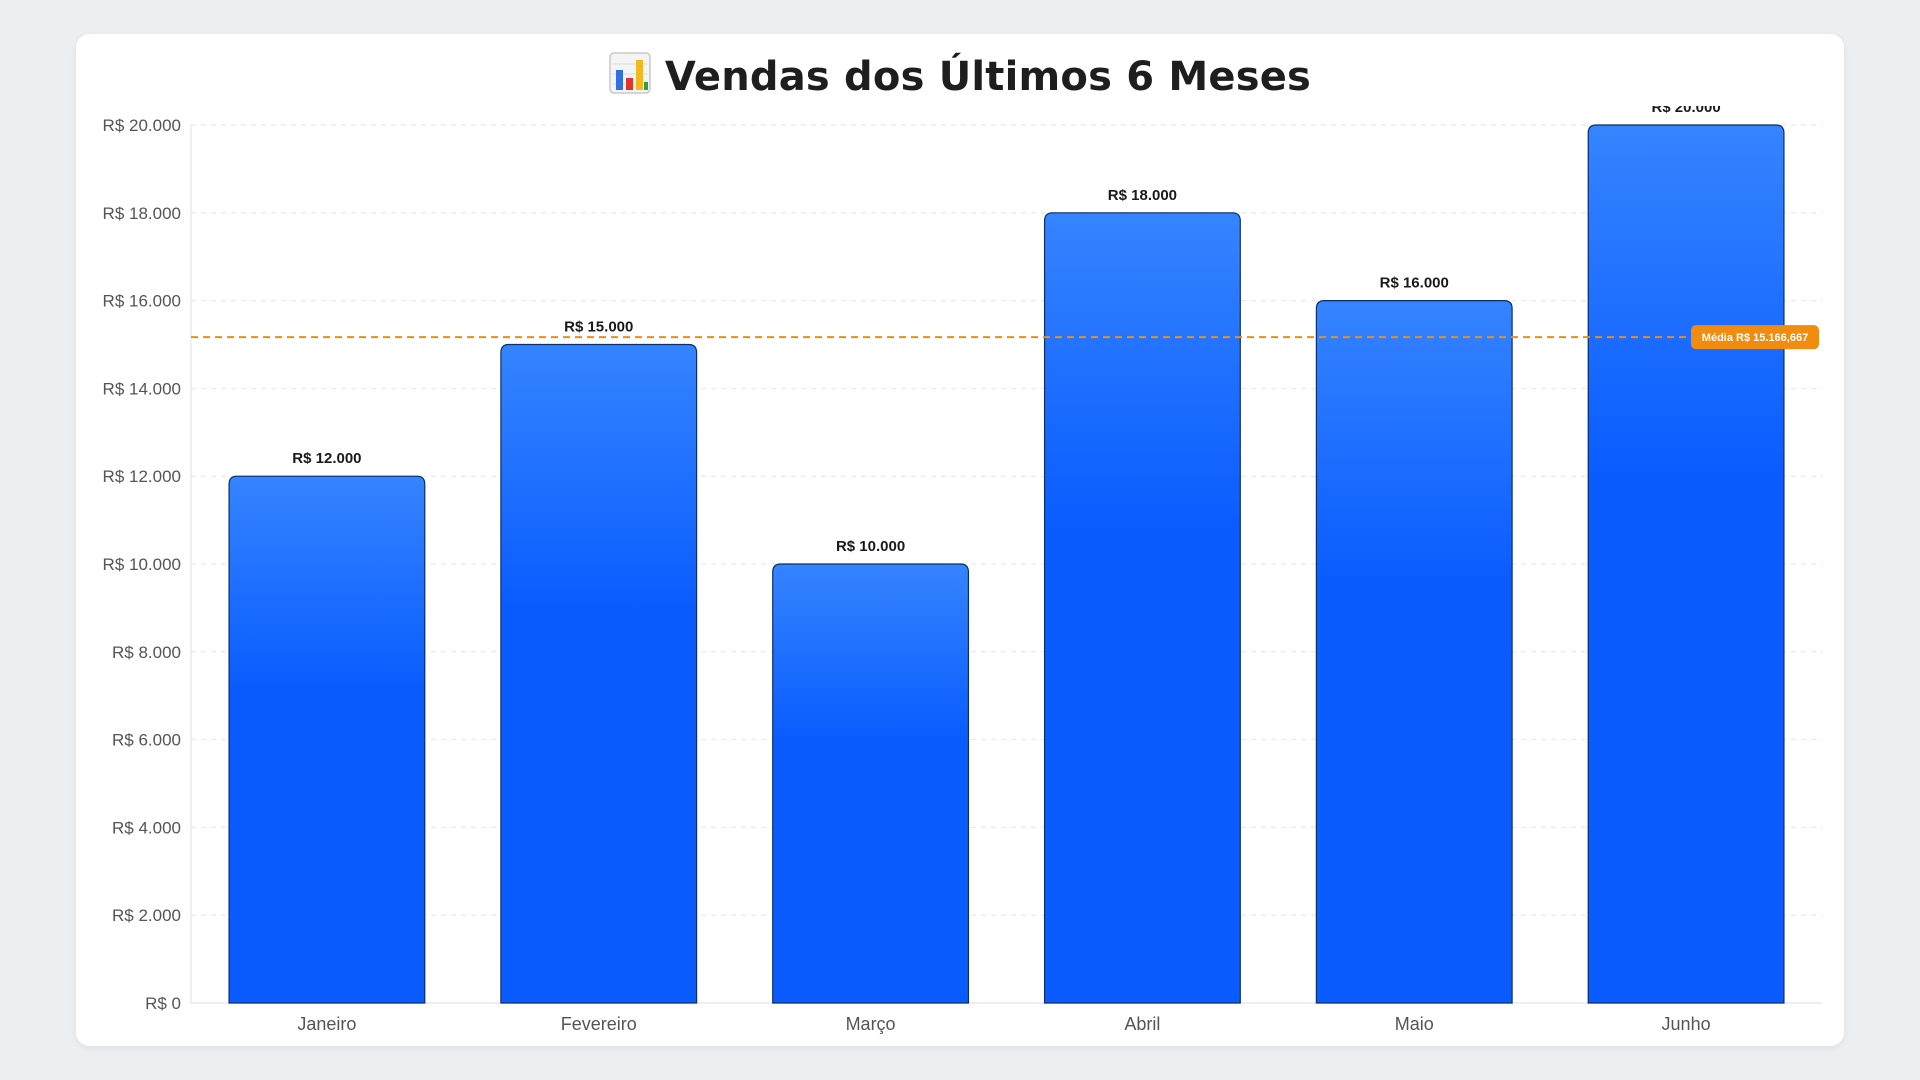 This screenshot has height=1080, width=1920. Describe the element at coordinates (599, 673) in the screenshot. I see `bar-fevereiro` at that location.